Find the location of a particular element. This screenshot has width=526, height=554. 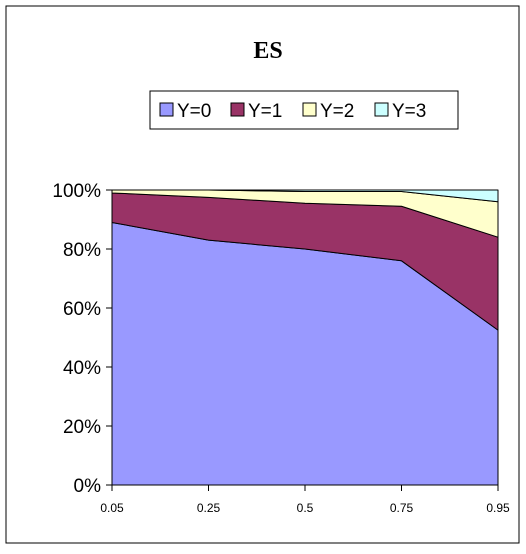

y-tick-label: 40% is located at coordinates (82, 368).